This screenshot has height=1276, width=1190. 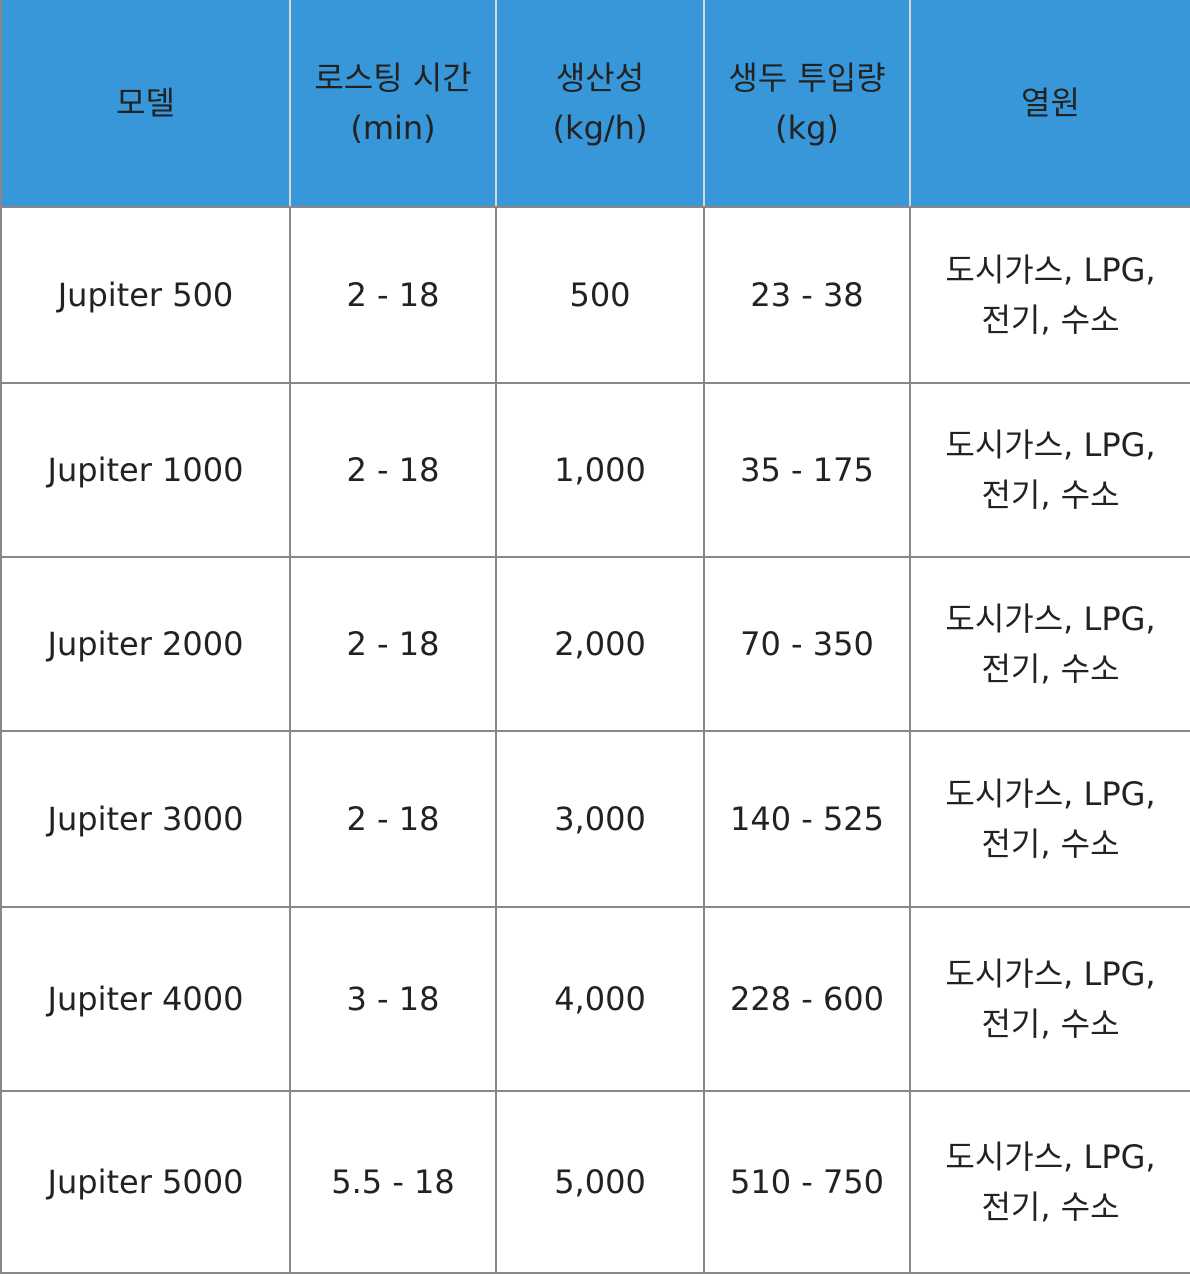 I want to click on cell-batch: 510 - 750, so click(x=807, y=1182).